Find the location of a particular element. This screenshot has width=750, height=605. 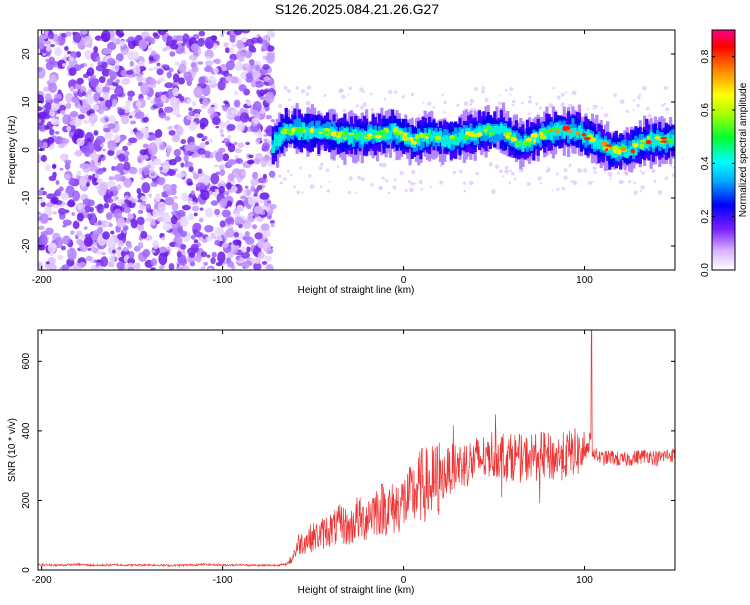

spectrogram-y-tick-label: 10 is located at coordinates (26, 102).